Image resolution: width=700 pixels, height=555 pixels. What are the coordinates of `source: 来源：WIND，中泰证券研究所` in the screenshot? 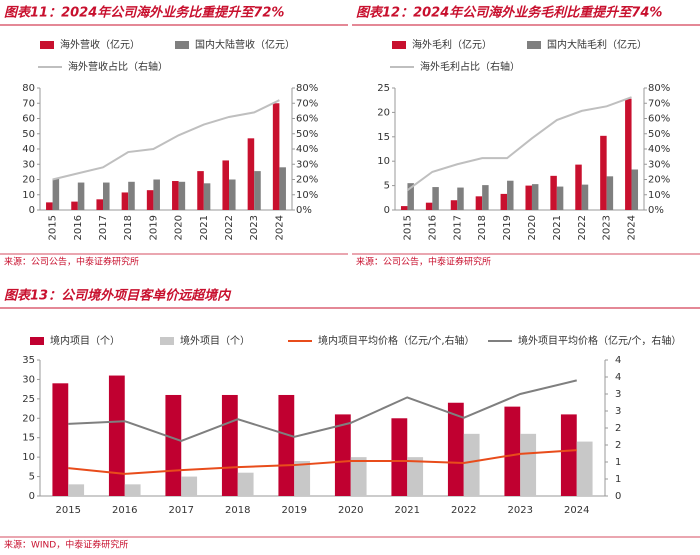 It's located at (66, 545).